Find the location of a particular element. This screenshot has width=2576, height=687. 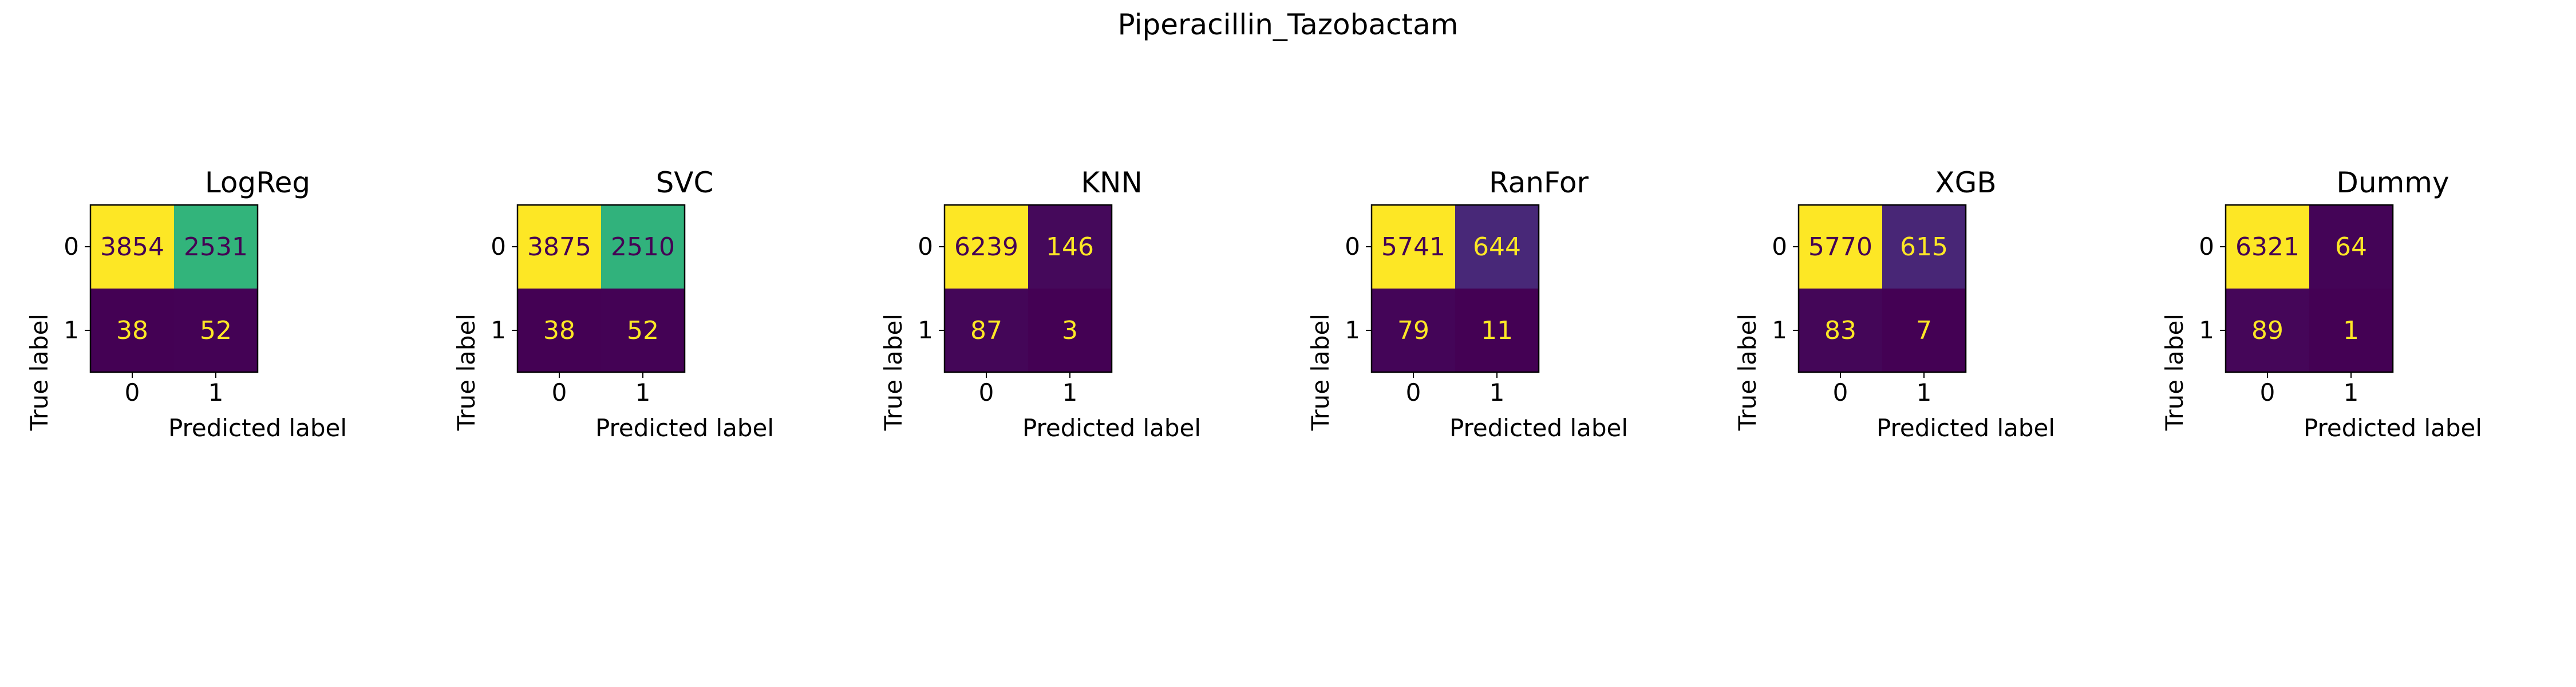

cell-value-1-0: 83 is located at coordinates (1840, 331).